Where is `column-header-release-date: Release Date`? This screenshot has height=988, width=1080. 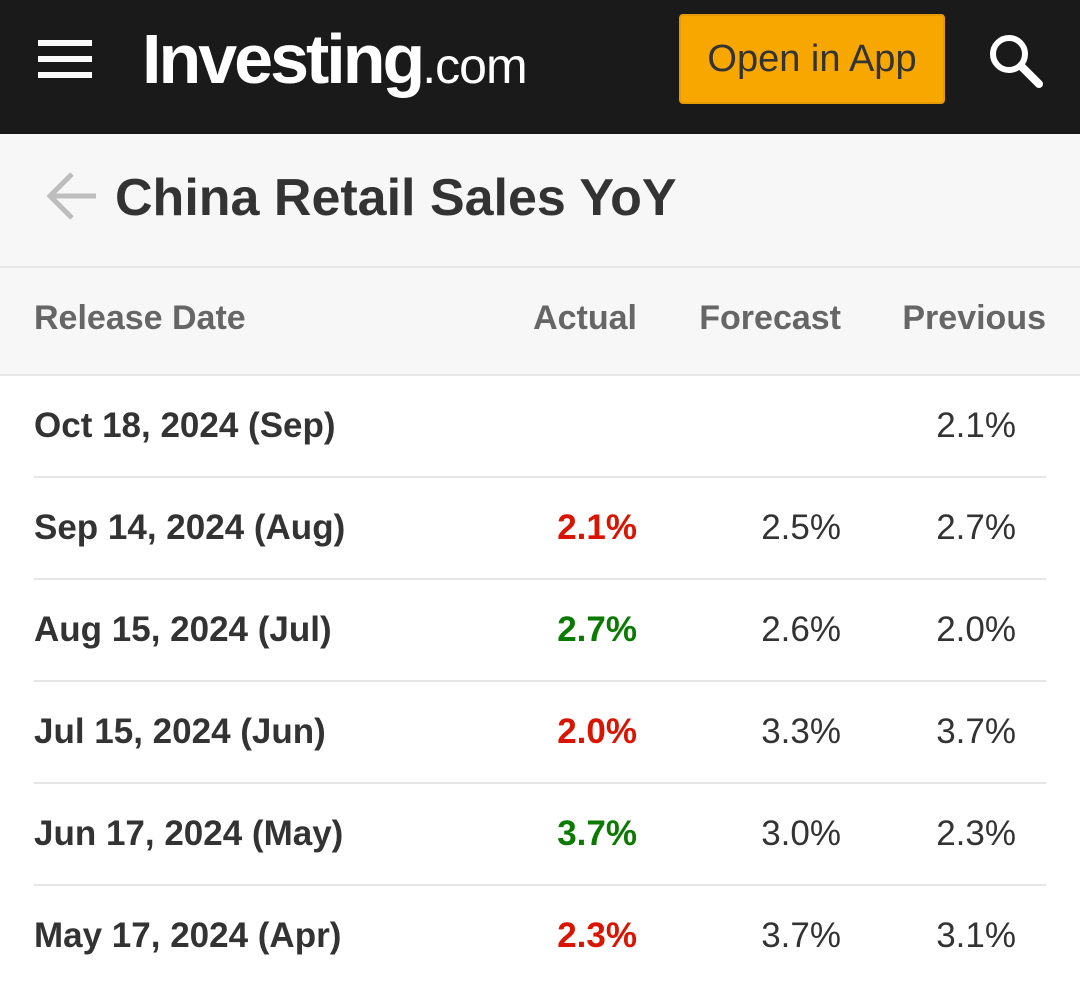
column-header-release-date: Release Date is located at coordinates (140, 318).